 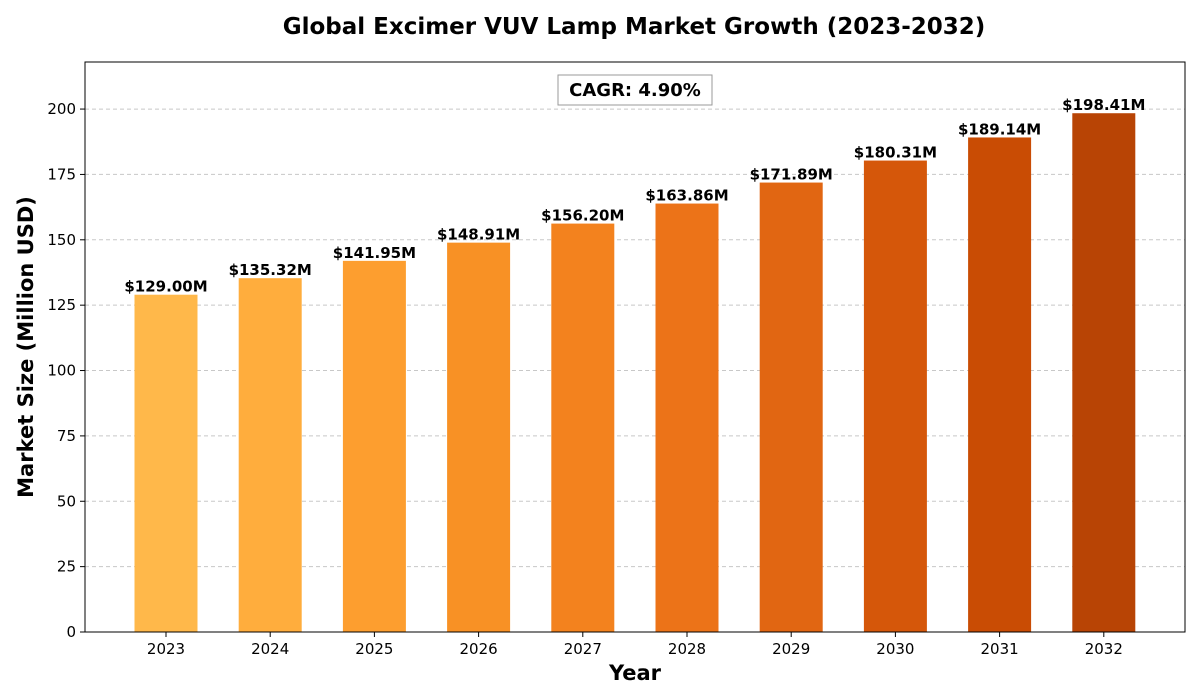 I want to click on bar-2026, so click(x=479, y=437).